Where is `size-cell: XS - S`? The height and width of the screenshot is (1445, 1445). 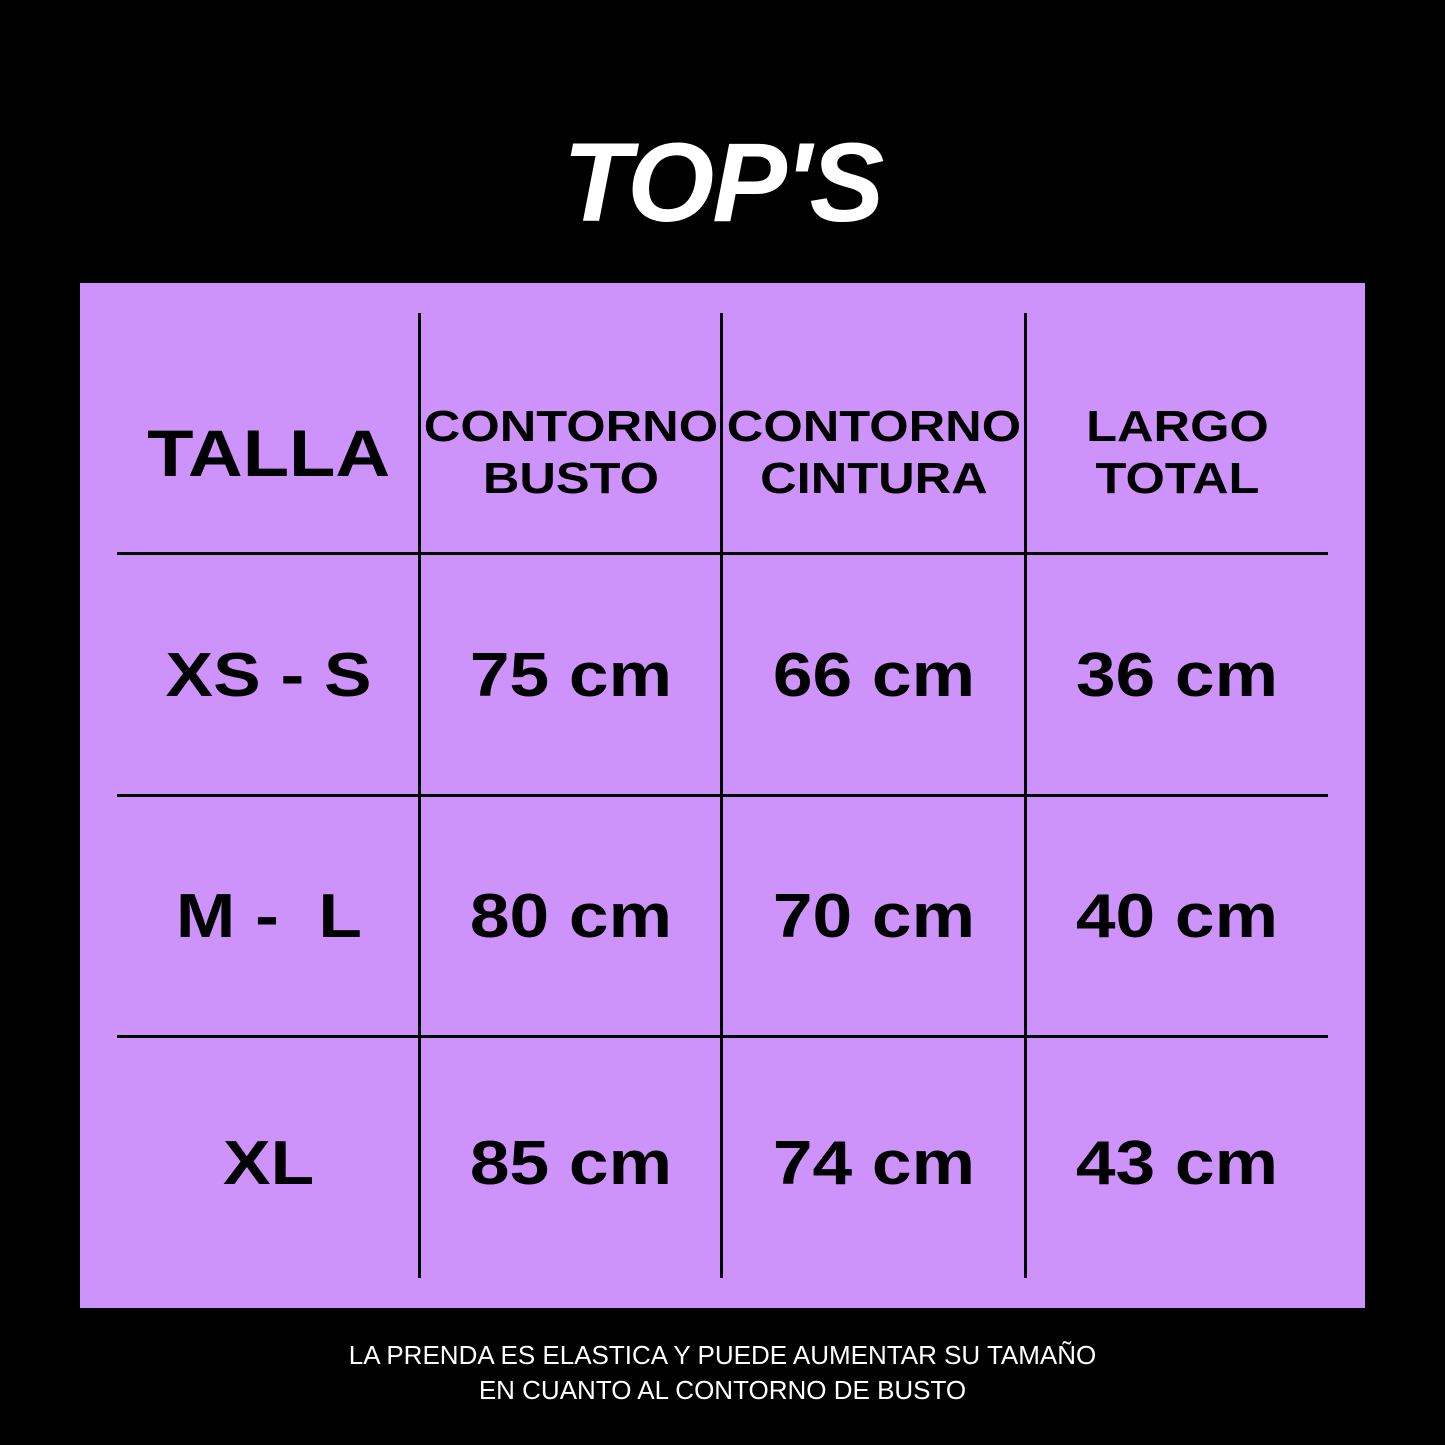 size-cell: XS - S is located at coordinates (268, 675).